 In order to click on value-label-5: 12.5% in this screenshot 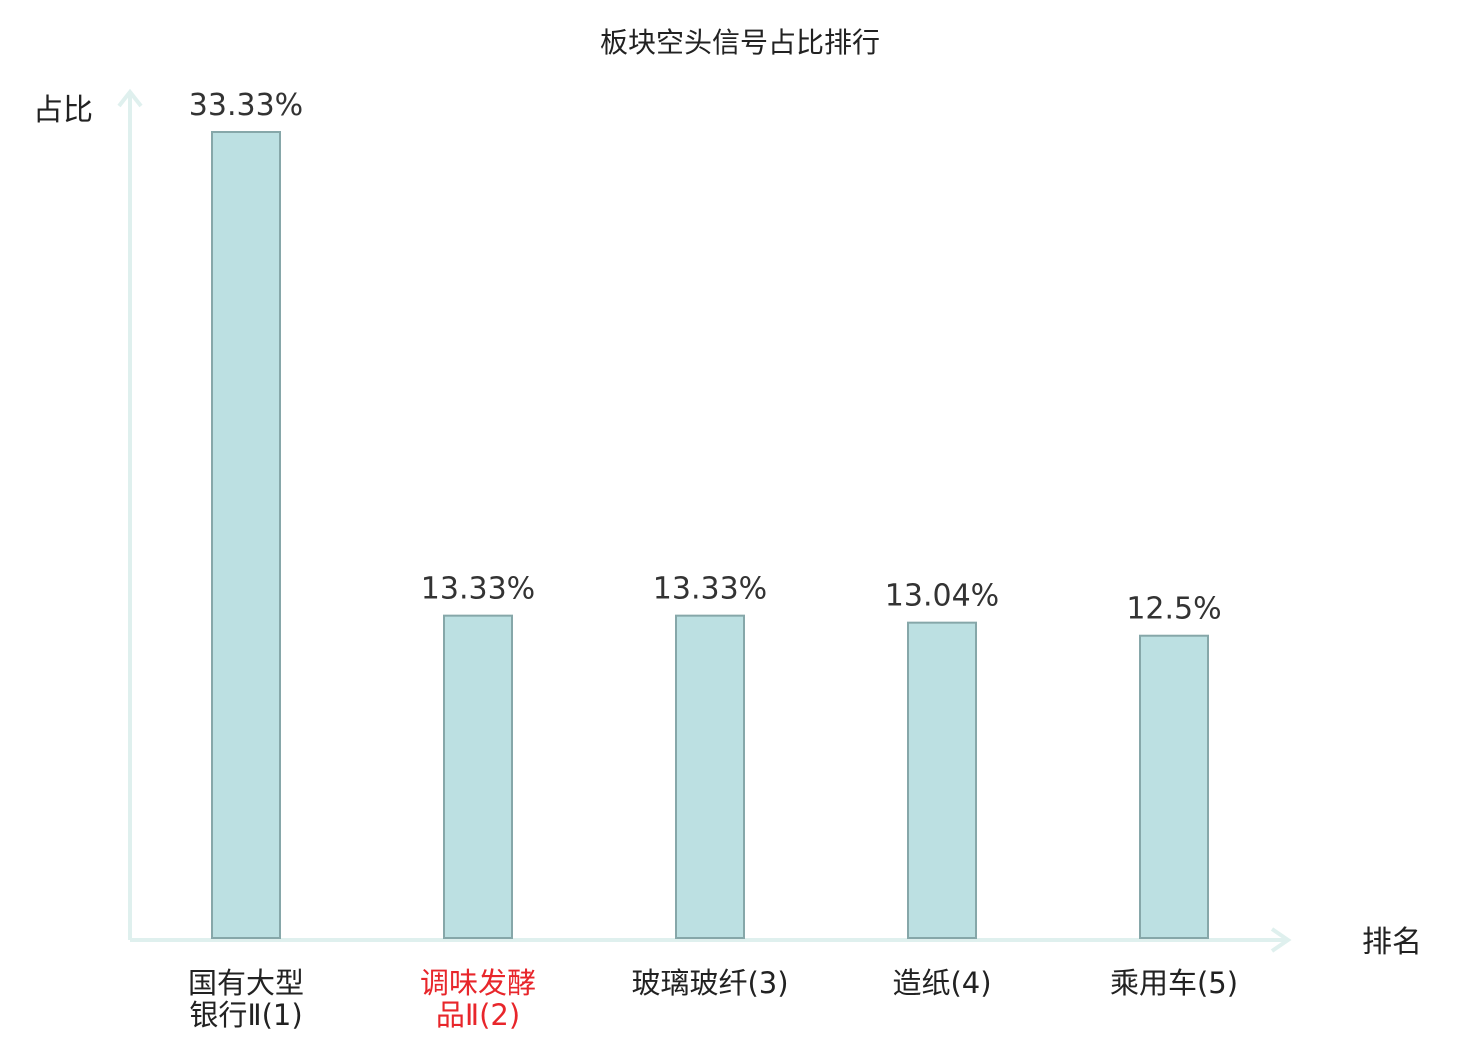, I will do `click(1173, 609)`.